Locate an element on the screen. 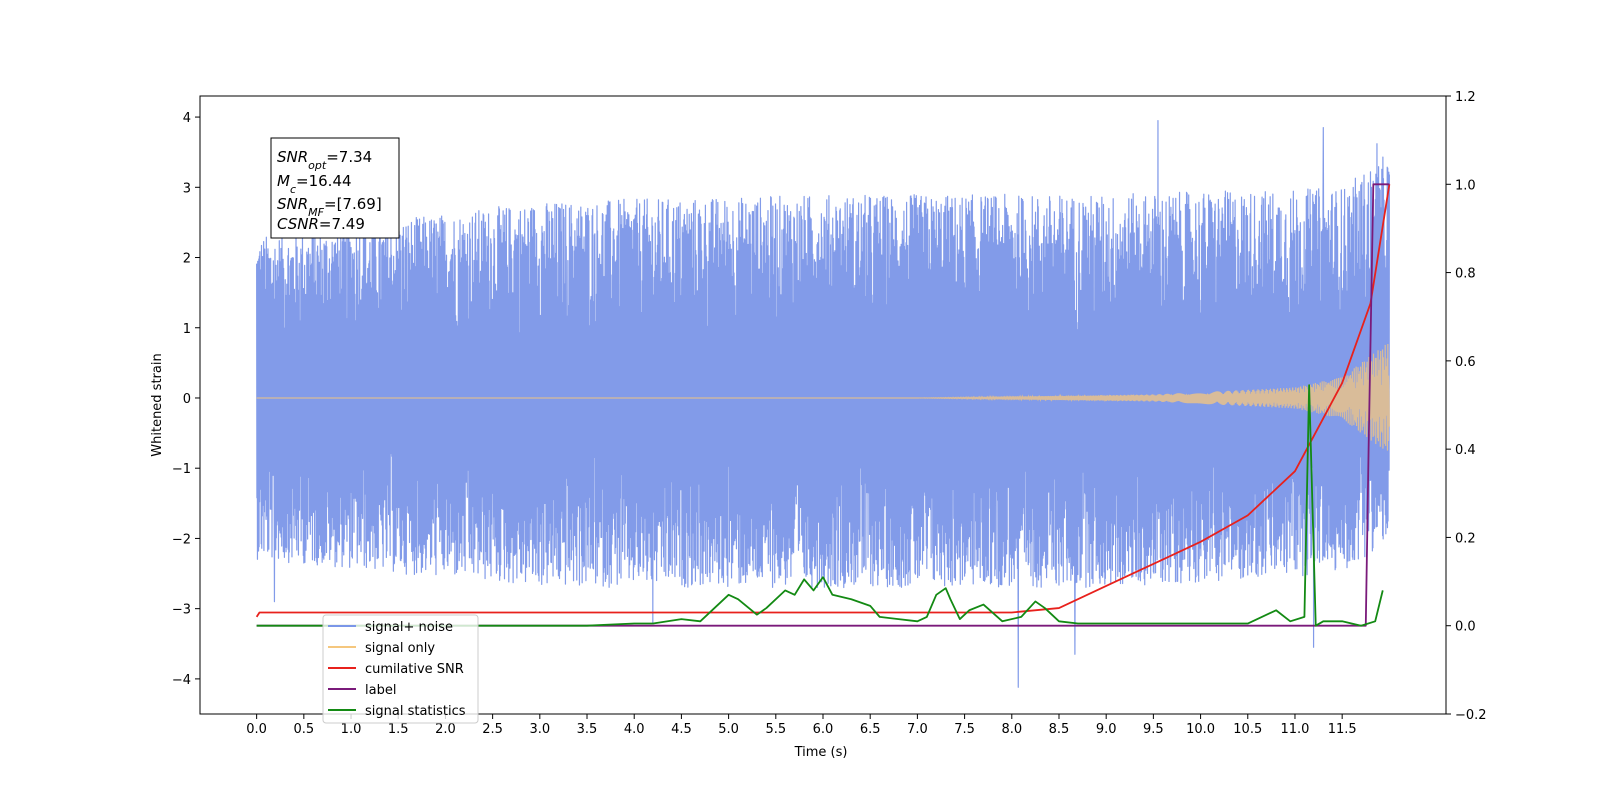 This screenshot has width=1600, height=800. x-tick-label: 4.0 is located at coordinates (634, 729).